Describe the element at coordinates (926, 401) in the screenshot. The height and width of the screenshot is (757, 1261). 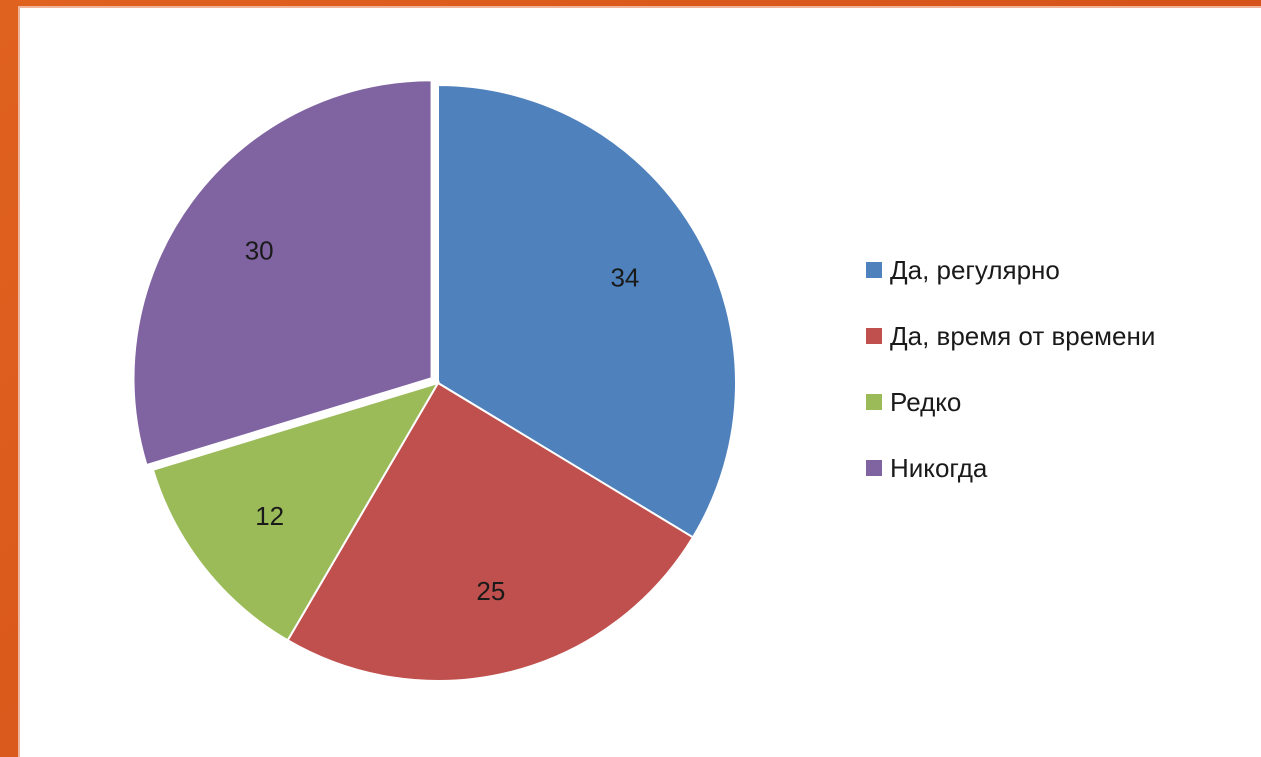
I see `legend-label: Редко` at that location.